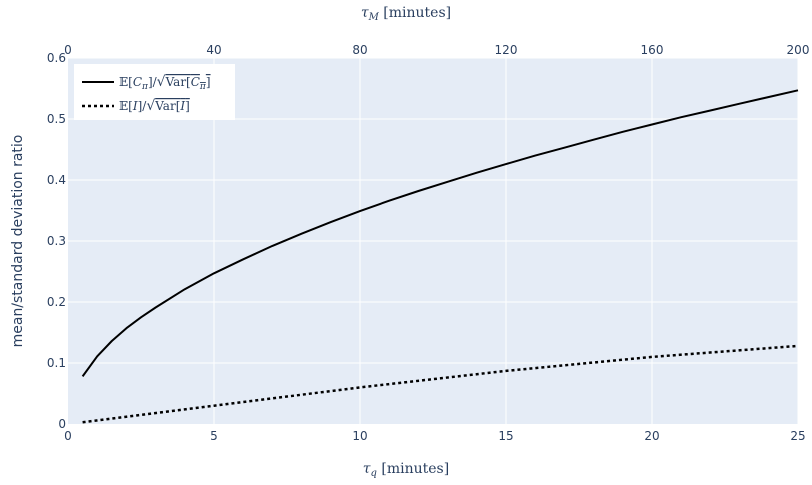 The width and height of the screenshot is (812, 485). Describe the element at coordinates (165, 83) in the screenshot. I see `legend-label-c-pi: 𝔼[Cπ]/√Var[Cπ]` at that location.